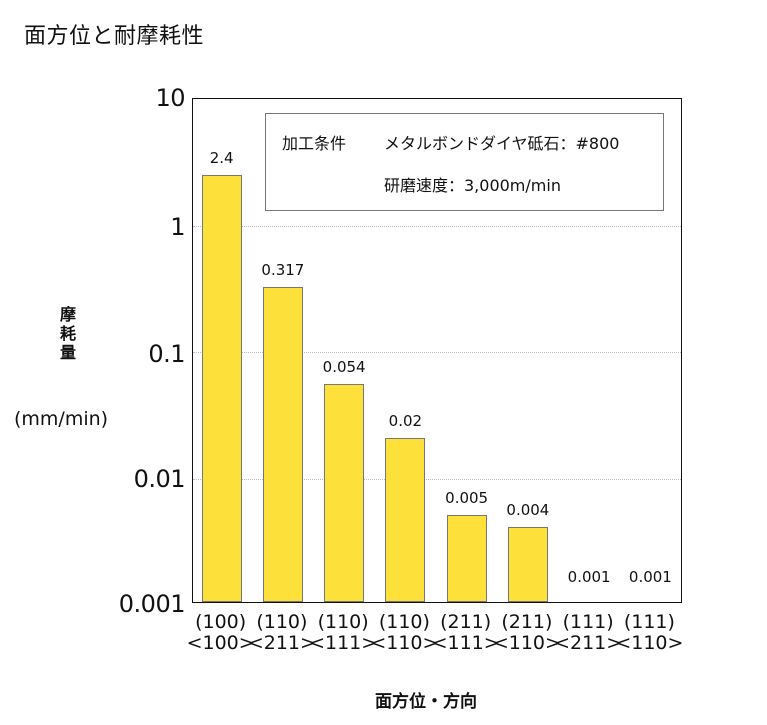 The height and width of the screenshot is (725, 767). I want to click on bar-value-label: 0.054, so click(344, 366).